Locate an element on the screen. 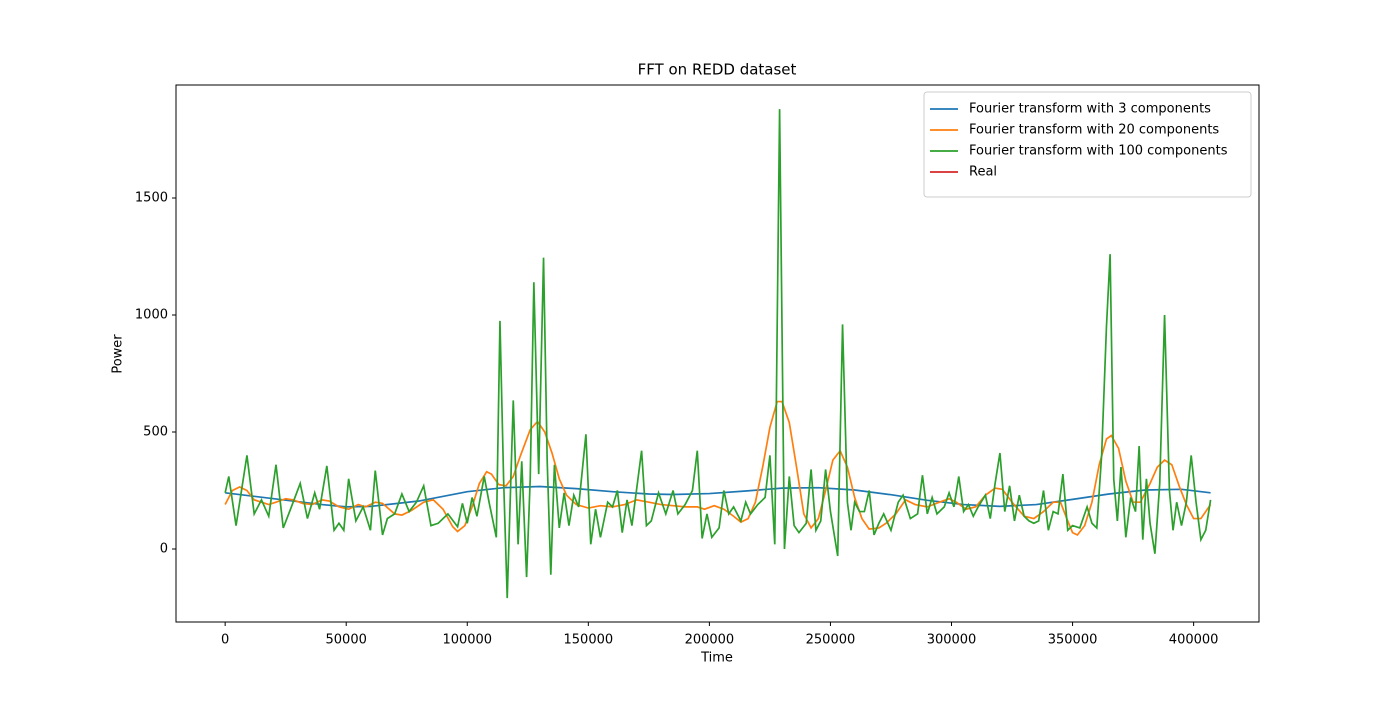  x-tick-label: 350000 is located at coordinates (1073, 640).